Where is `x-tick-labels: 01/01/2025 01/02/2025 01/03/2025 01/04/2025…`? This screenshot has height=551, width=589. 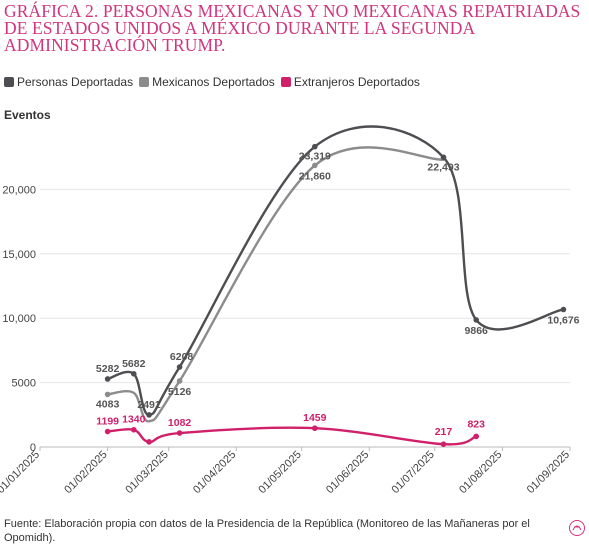
x-tick-labels: 01/01/2025 01/02/2025 01/03/2025 01/04/2025… is located at coordinates (286, 472).